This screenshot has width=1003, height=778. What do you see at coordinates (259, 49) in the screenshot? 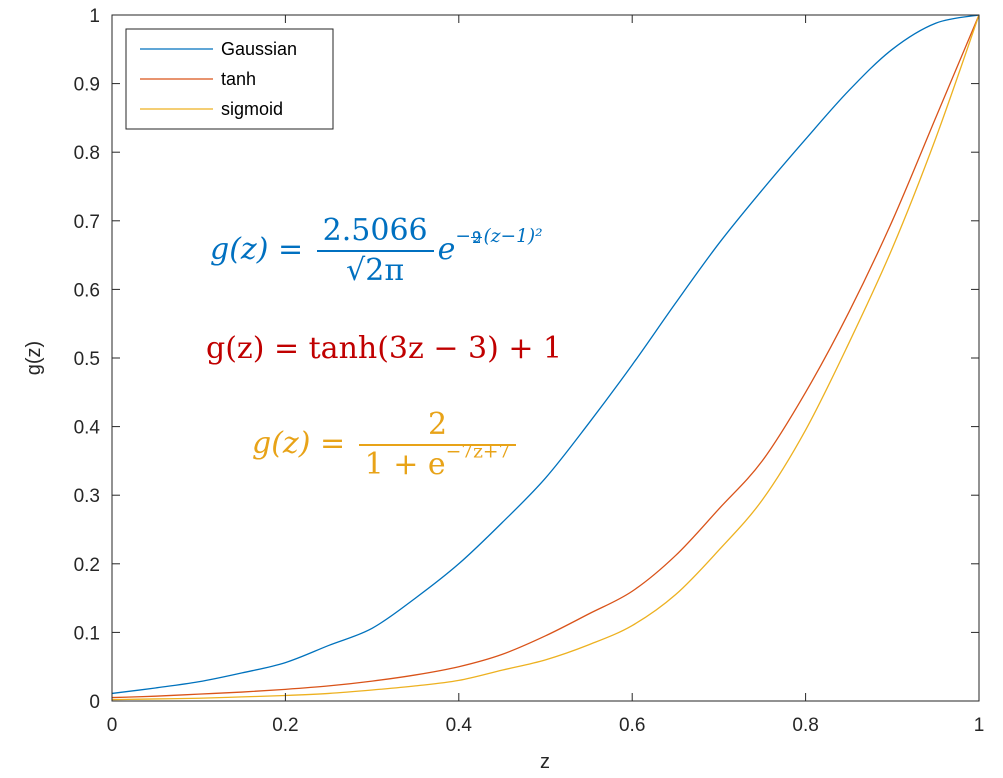
I see `legend-label-gaussian: Gaussian` at bounding box center [259, 49].